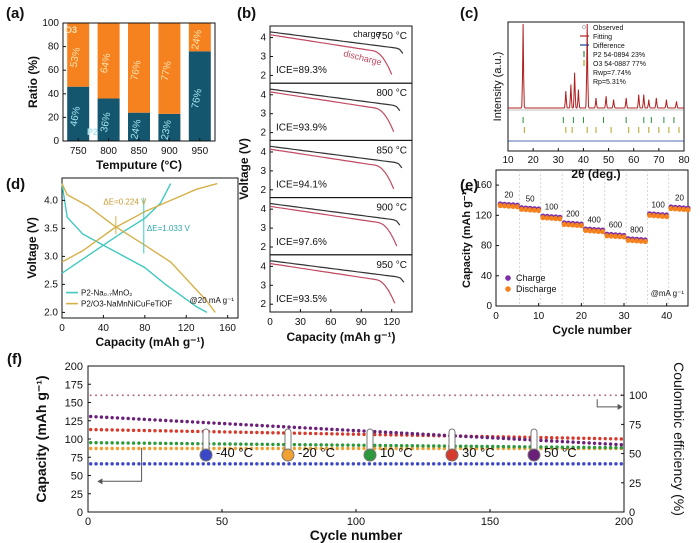 Image resolution: width=700 pixels, height=543 pixels. I want to click on label-o3-950: 24%, so click(197, 40).